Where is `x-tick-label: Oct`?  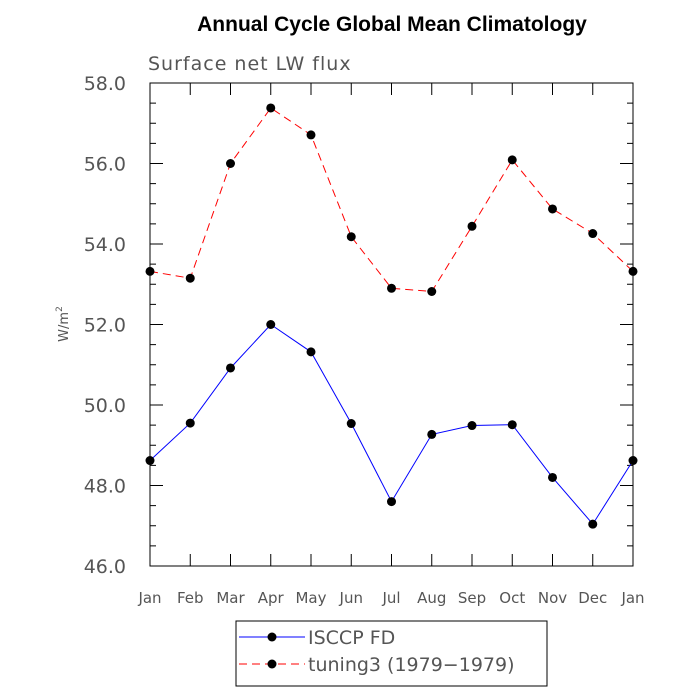 x-tick-label: Oct is located at coordinates (512, 598).